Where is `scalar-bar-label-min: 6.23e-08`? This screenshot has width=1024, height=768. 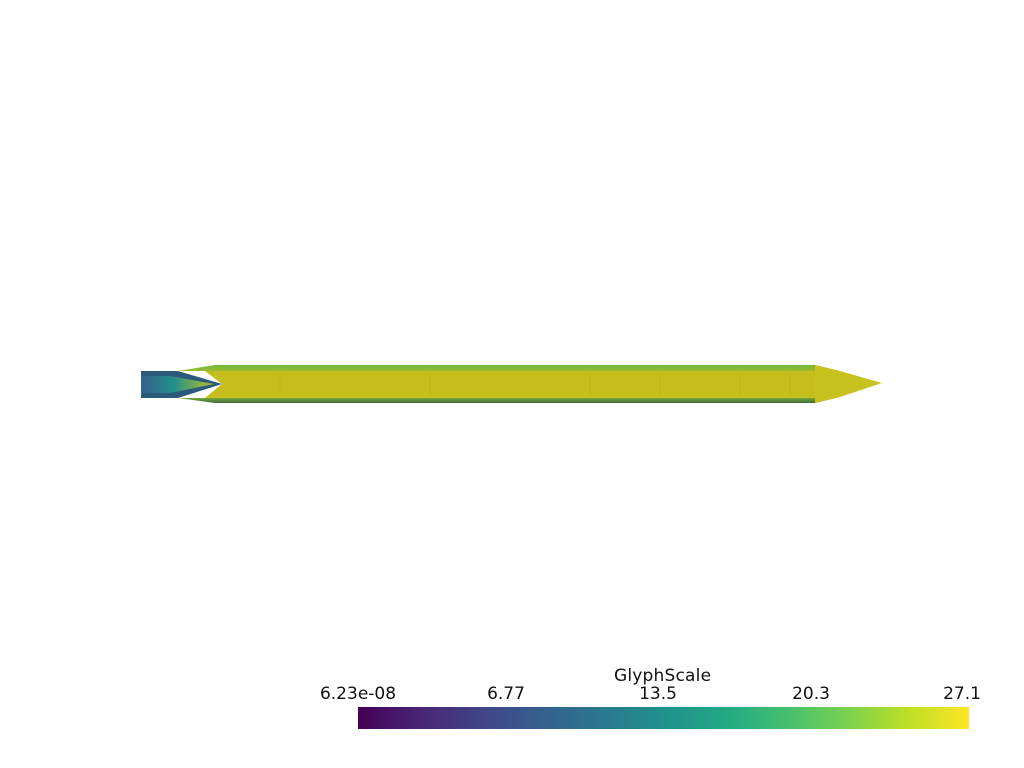 scalar-bar-label-min: 6.23e-08 is located at coordinates (358, 694).